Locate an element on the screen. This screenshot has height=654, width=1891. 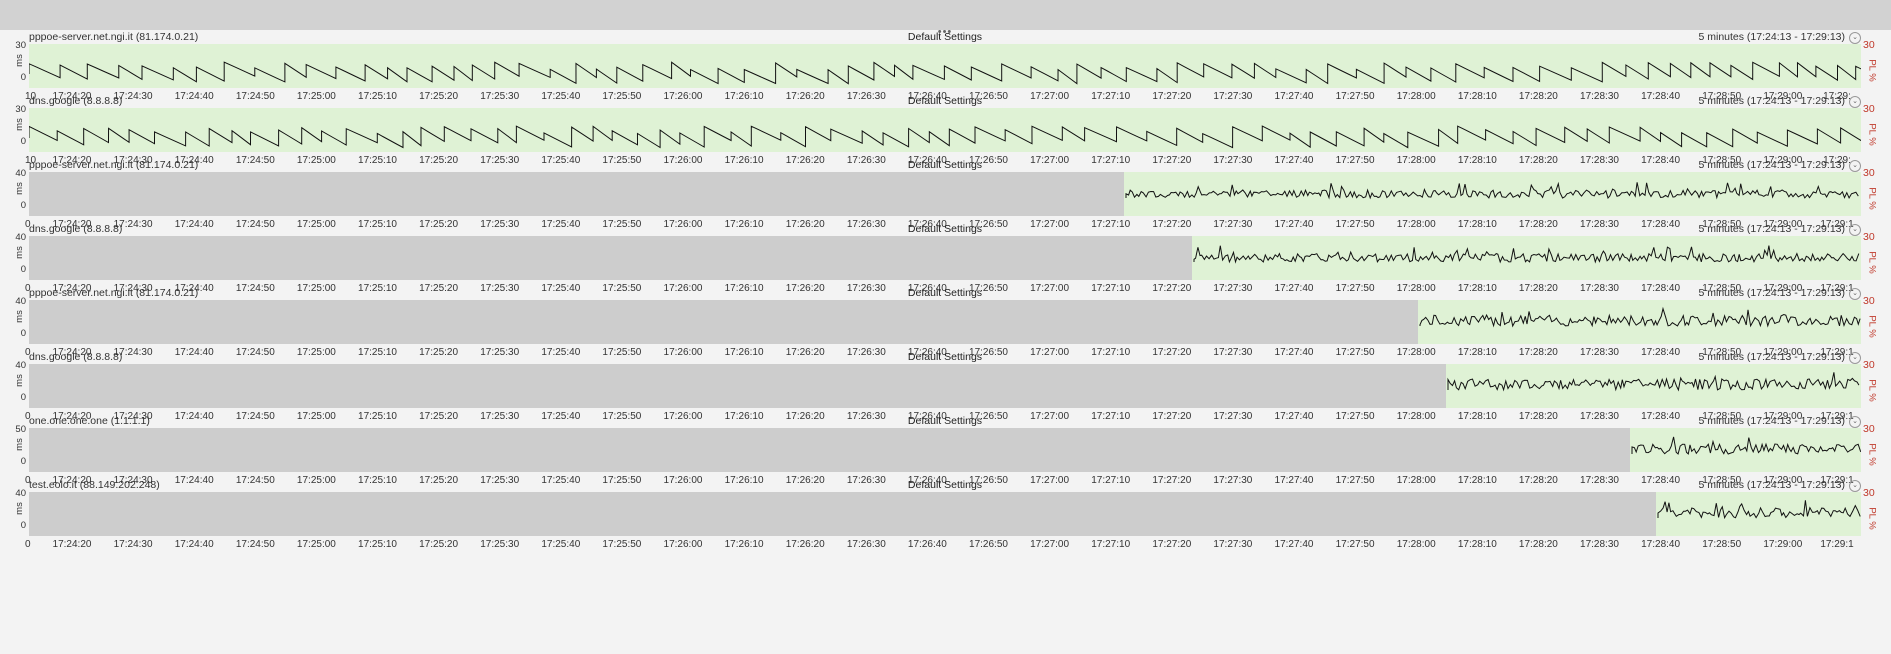
x-tick-label: 17:28:00 is located at coordinates (1416, 288).